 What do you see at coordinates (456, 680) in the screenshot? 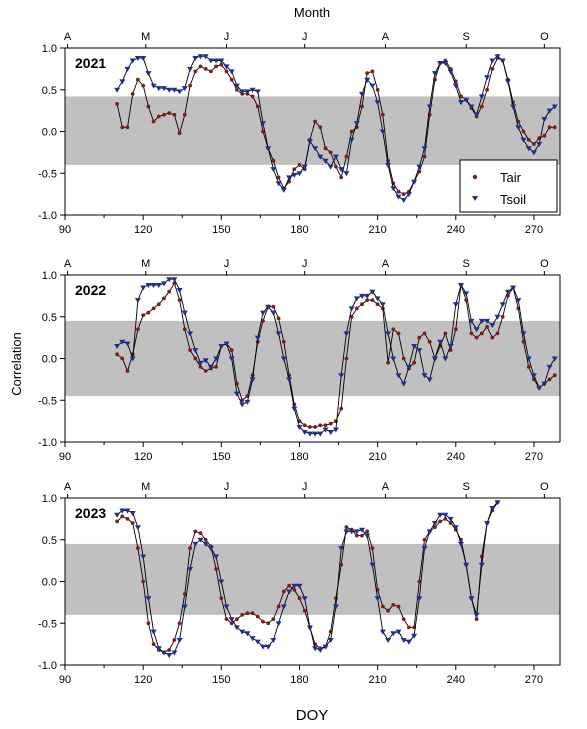
I see `x-tick-label: 240` at bounding box center [456, 680].